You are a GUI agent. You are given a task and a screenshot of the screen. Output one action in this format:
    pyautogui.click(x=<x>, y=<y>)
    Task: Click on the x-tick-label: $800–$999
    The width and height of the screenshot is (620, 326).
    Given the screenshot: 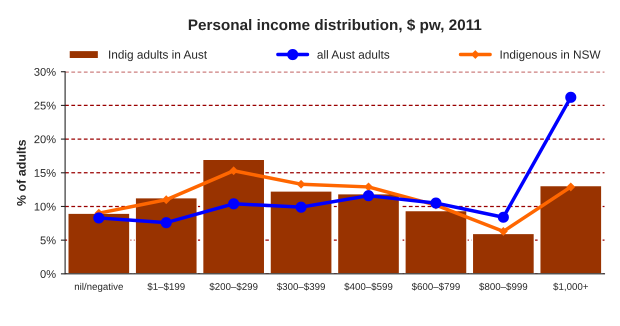 What is the action you would take?
    pyautogui.click(x=503, y=286)
    